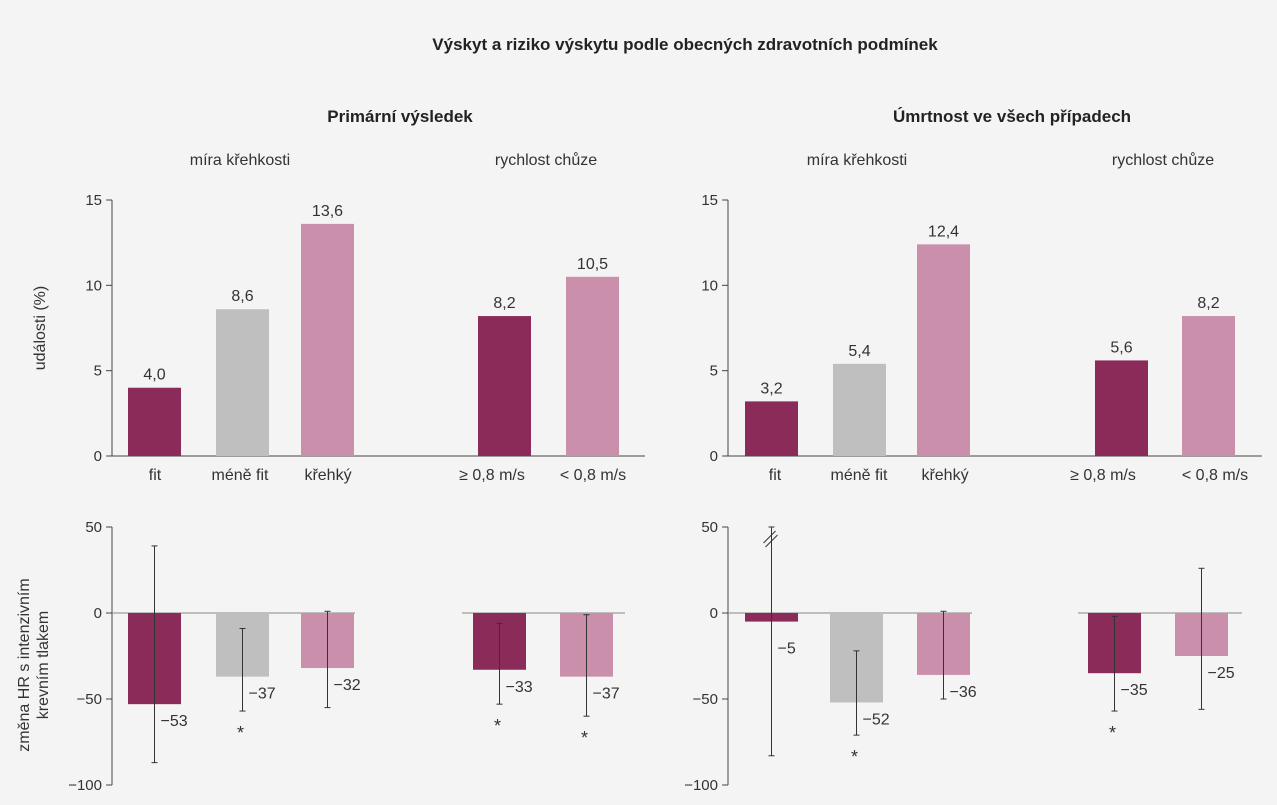 The image size is (1277, 805). What do you see at coordinates (1121, 347) in the screenshot?
I see `data-label: 5,6` at bounding box center [1121, 347].